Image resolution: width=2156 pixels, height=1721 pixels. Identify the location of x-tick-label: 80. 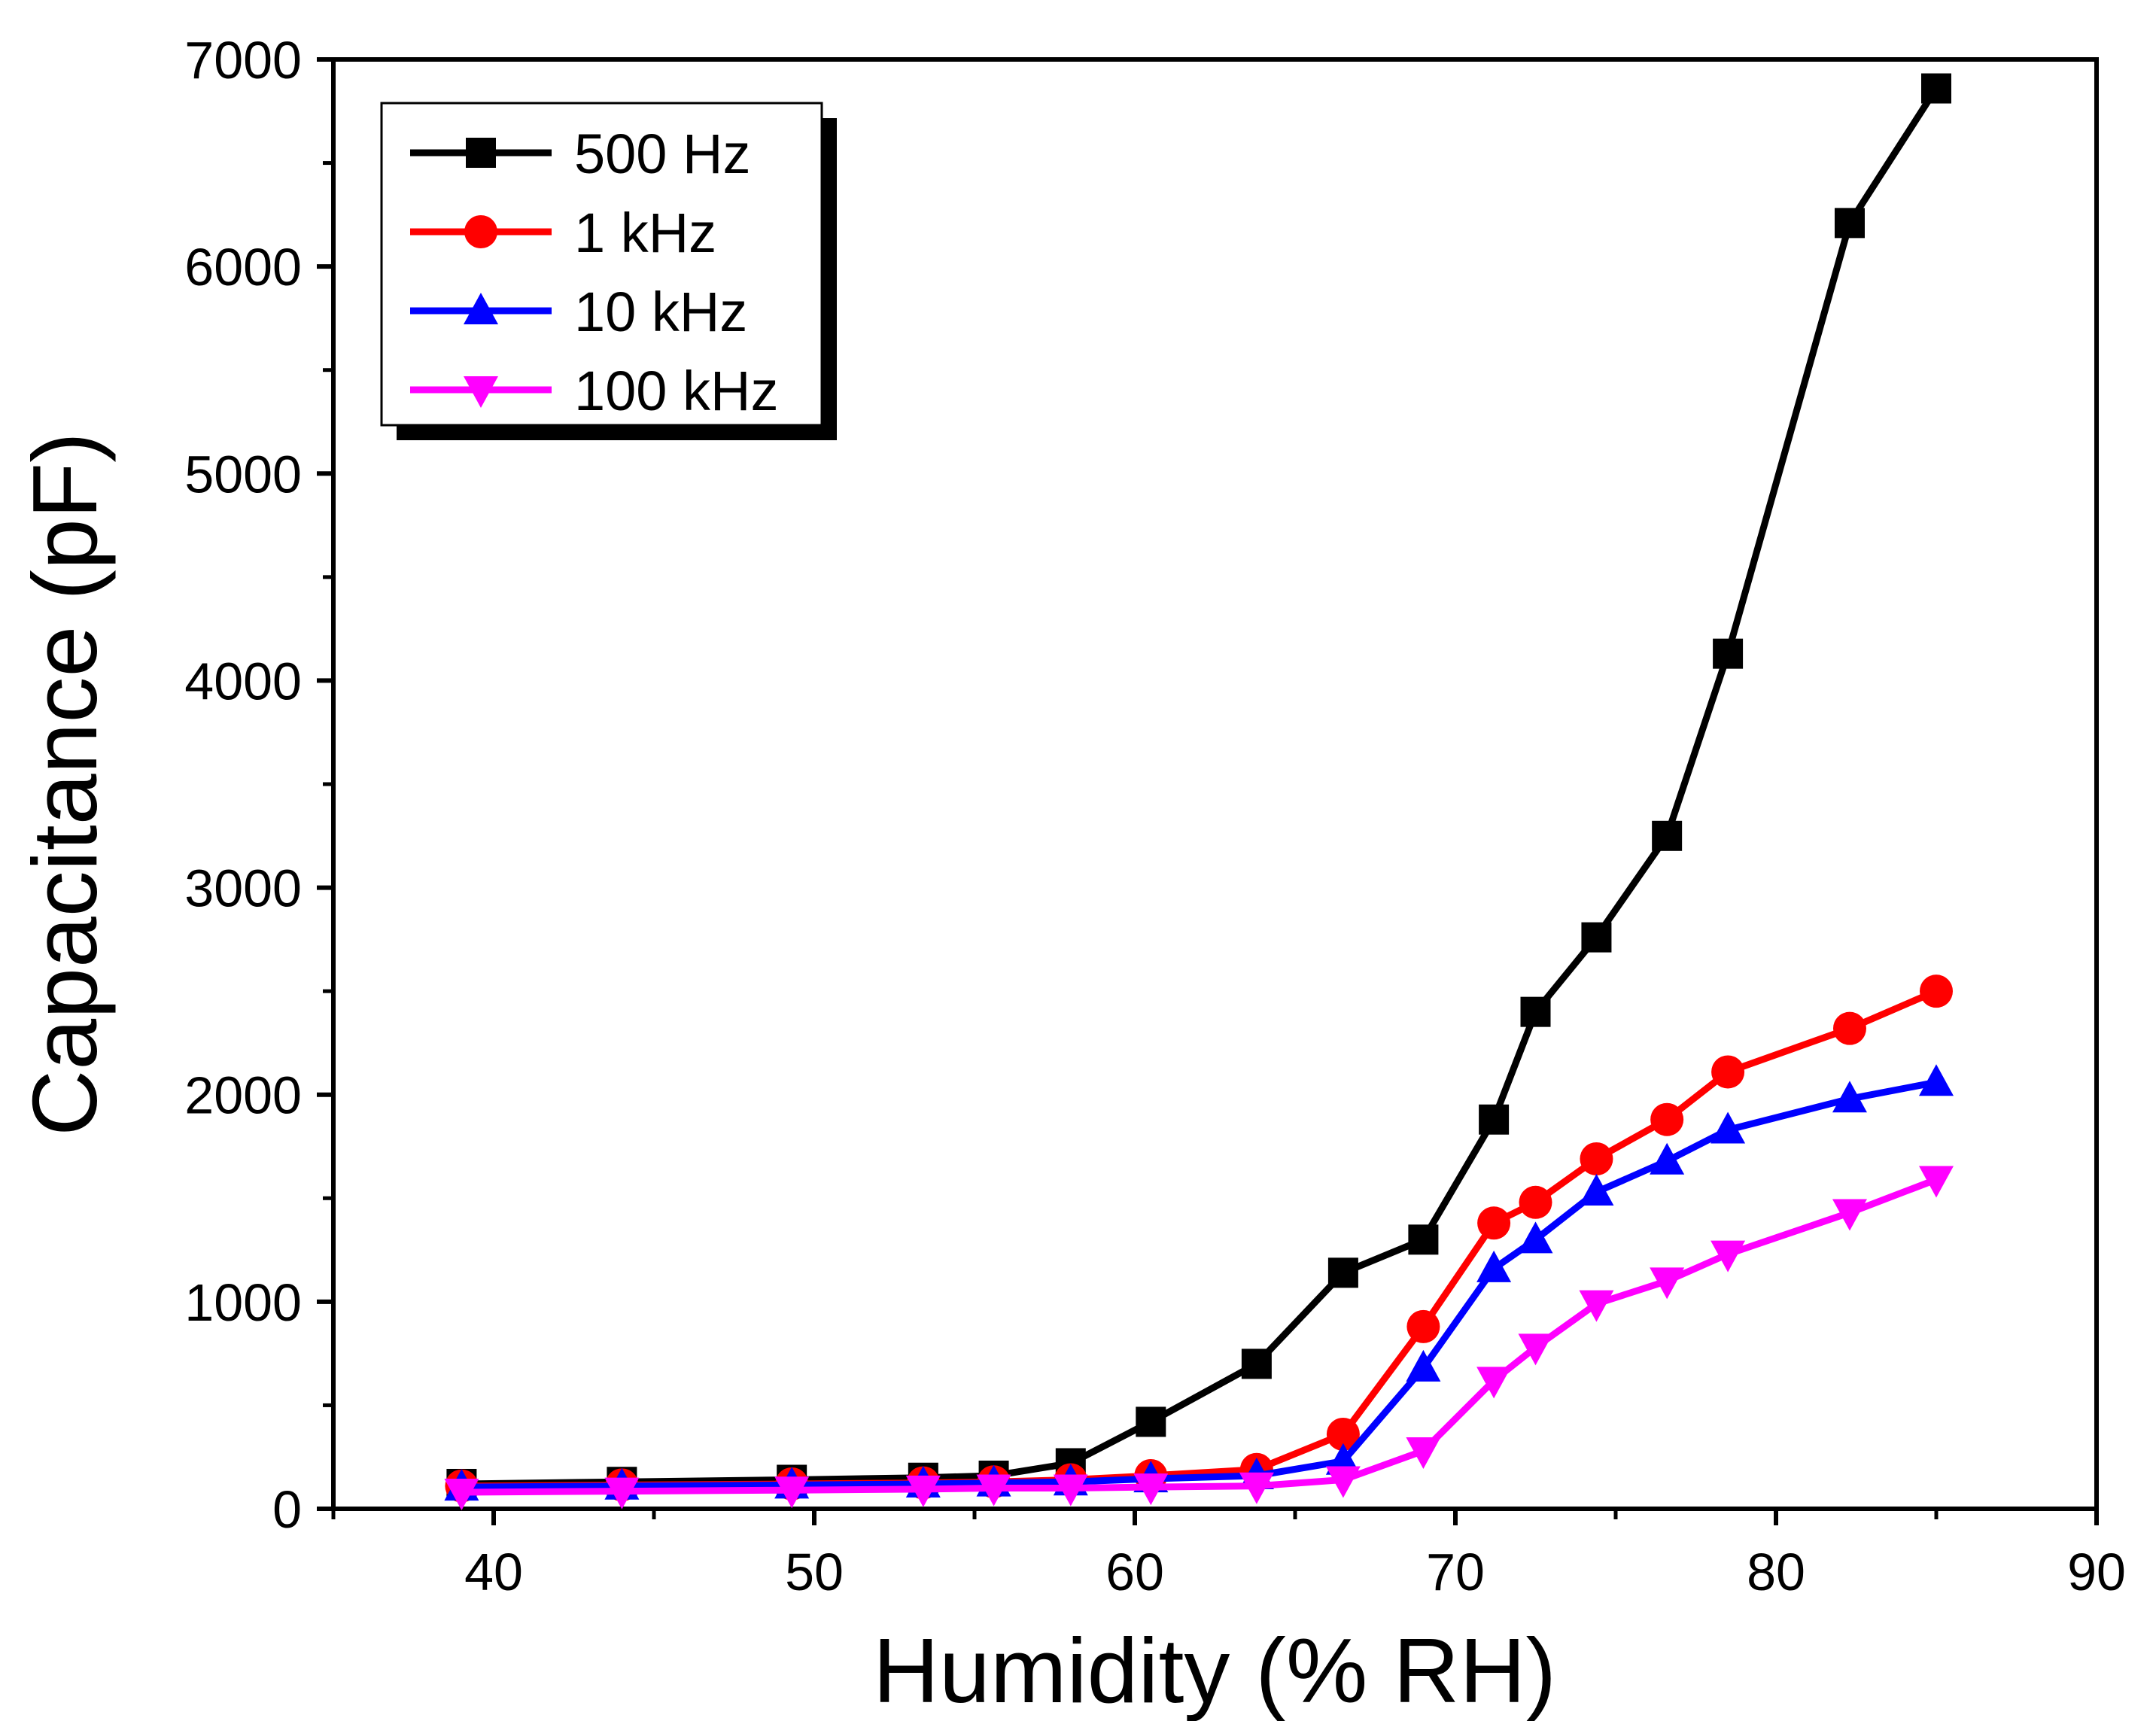
(1776, 1572).